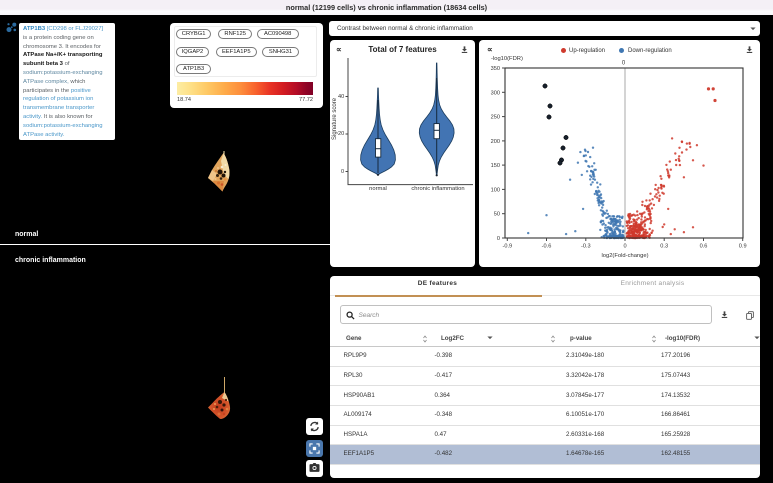 The width and height of the screenshot is (773, 483). I want to click on svg-text: 150, so click(495, 166).